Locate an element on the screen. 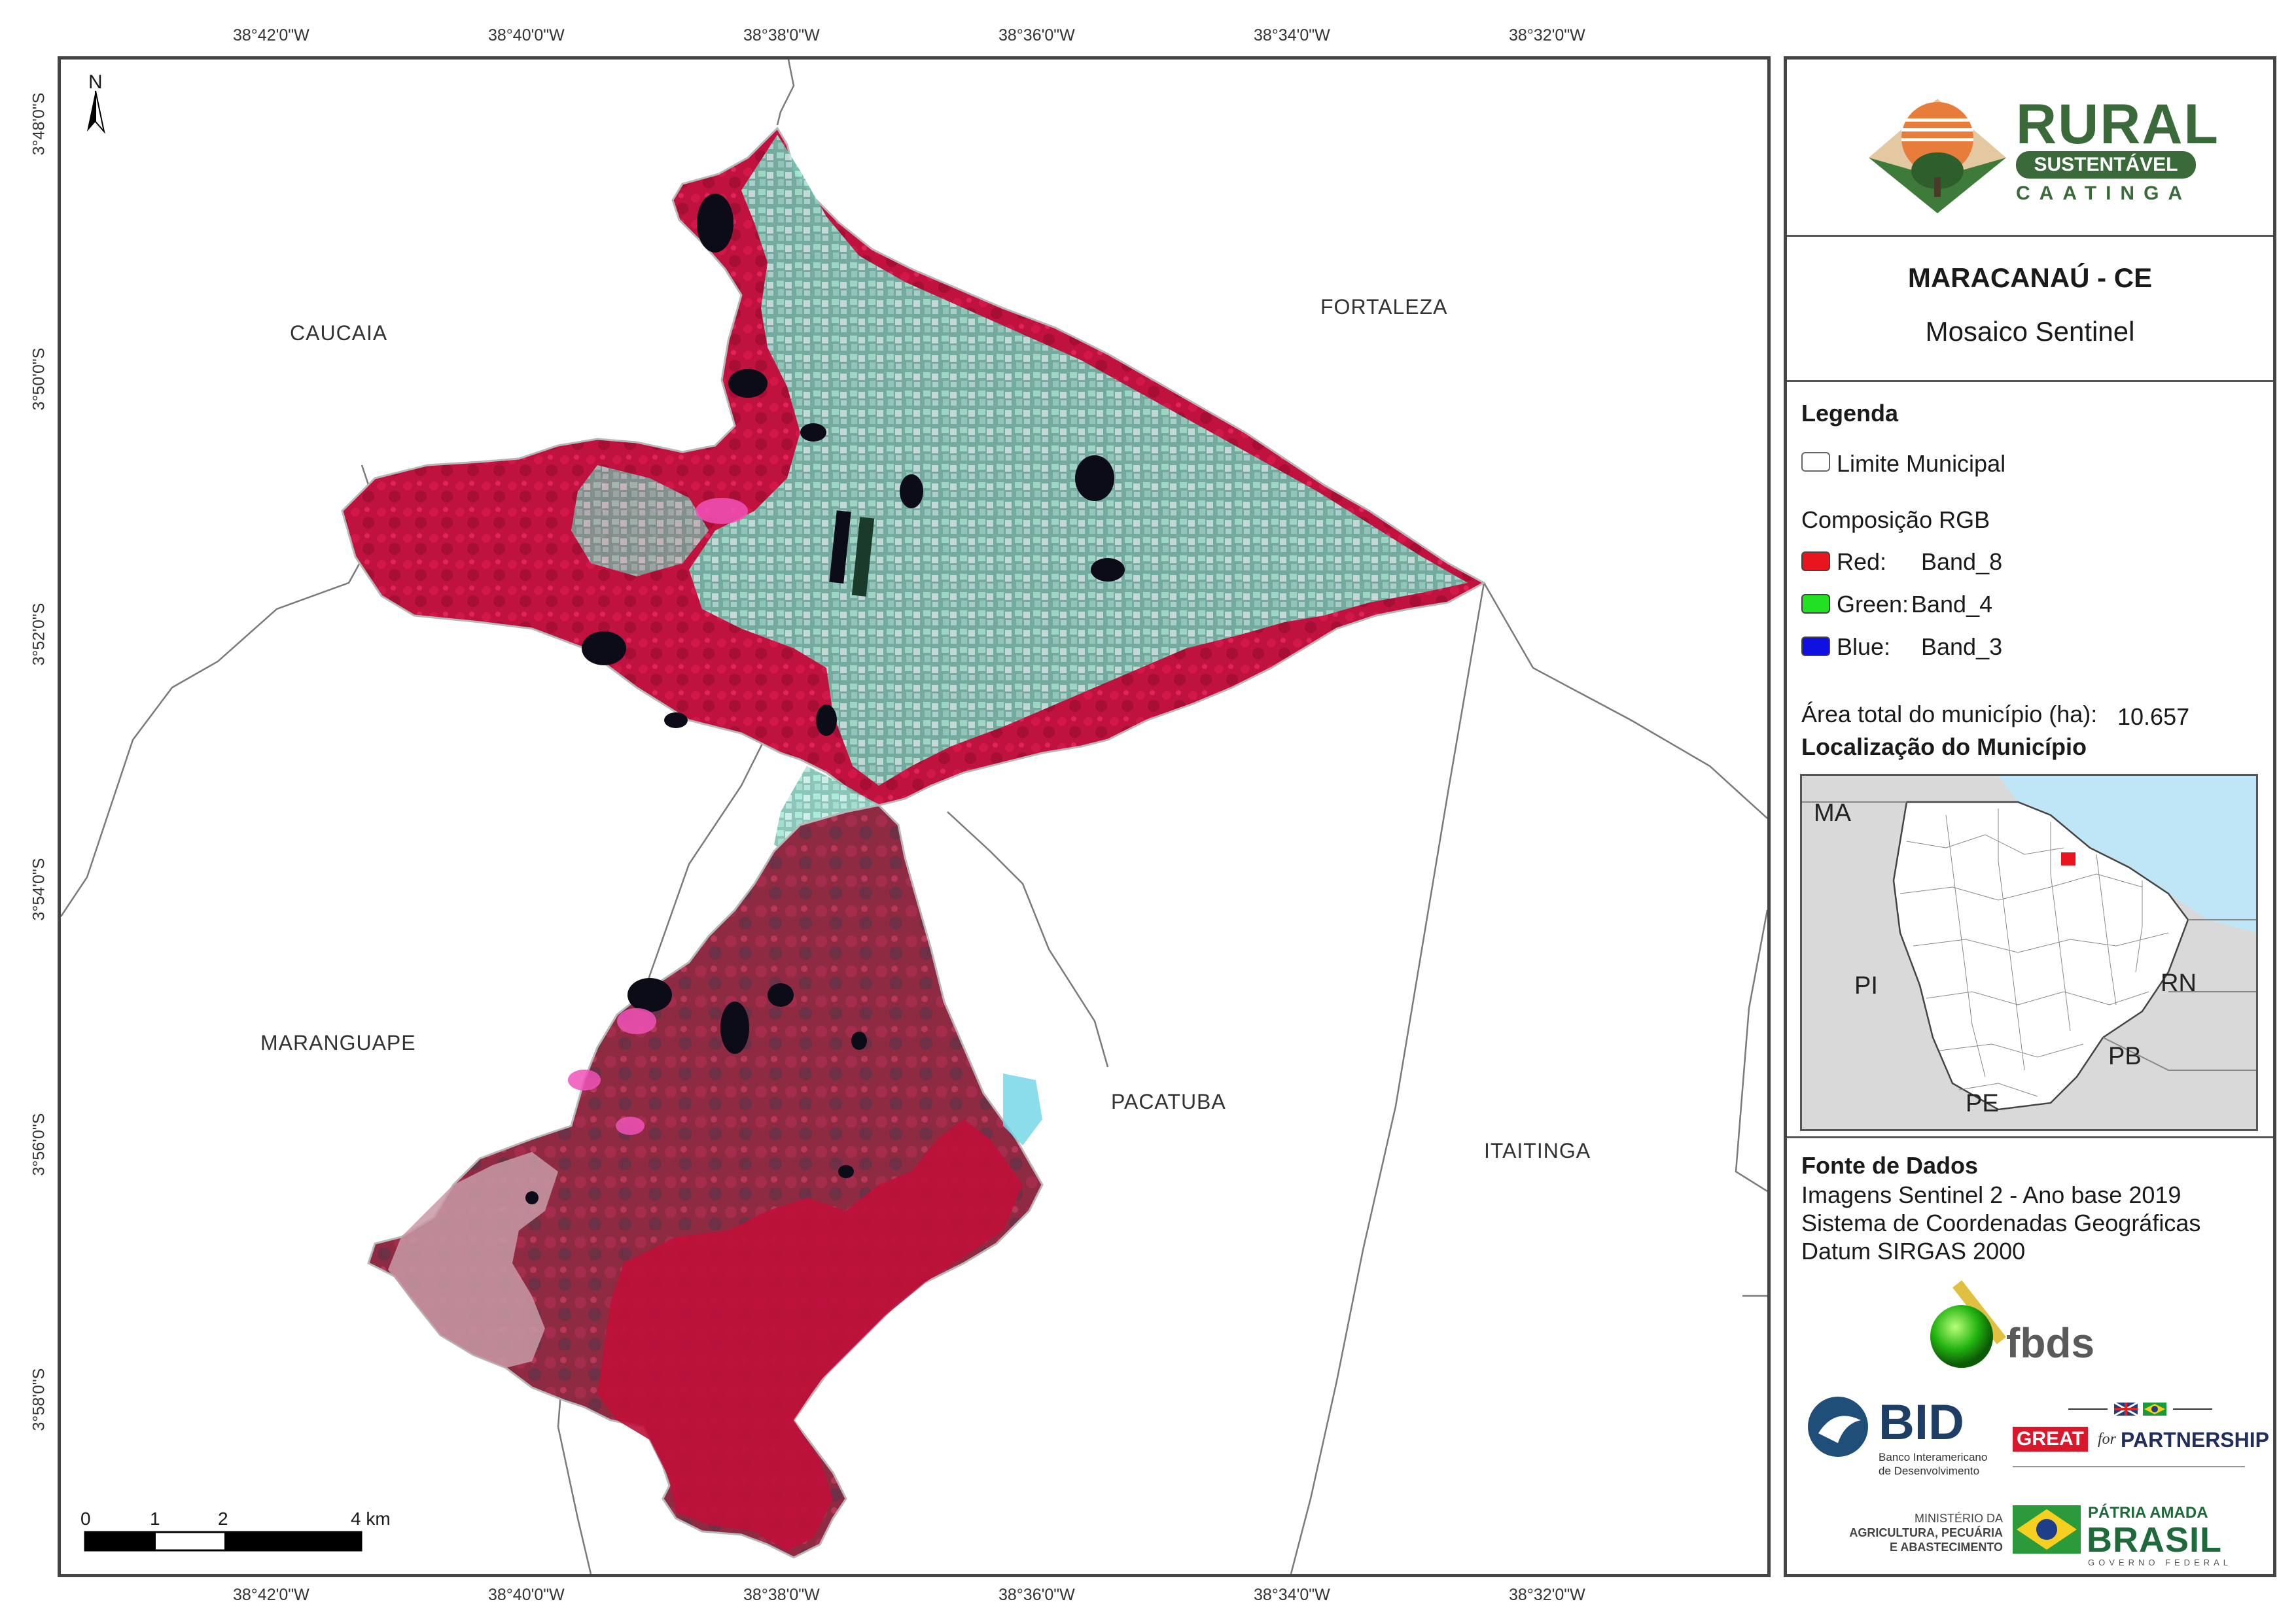 This screenshot has height=1623, width=2296. lon-label-top: 38°38'0"W is located at coordinates (781, 35).